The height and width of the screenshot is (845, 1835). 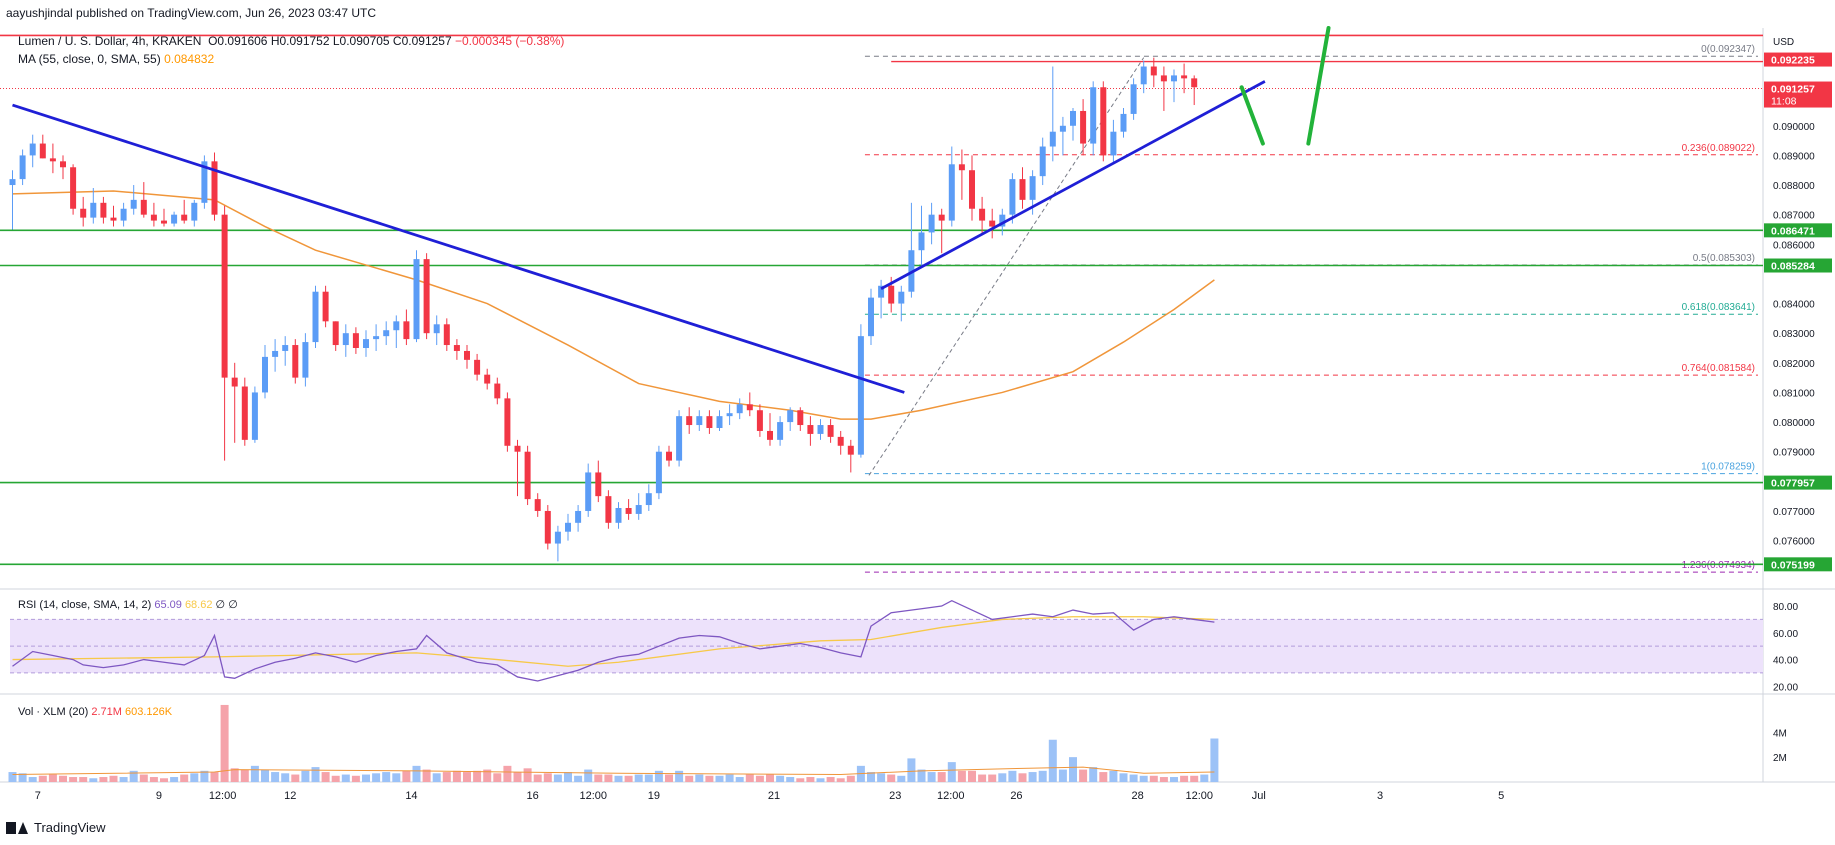 I want to click on rsi-label: RSI (14, close, SMA, 14, 2), so click(x=85, y=605).